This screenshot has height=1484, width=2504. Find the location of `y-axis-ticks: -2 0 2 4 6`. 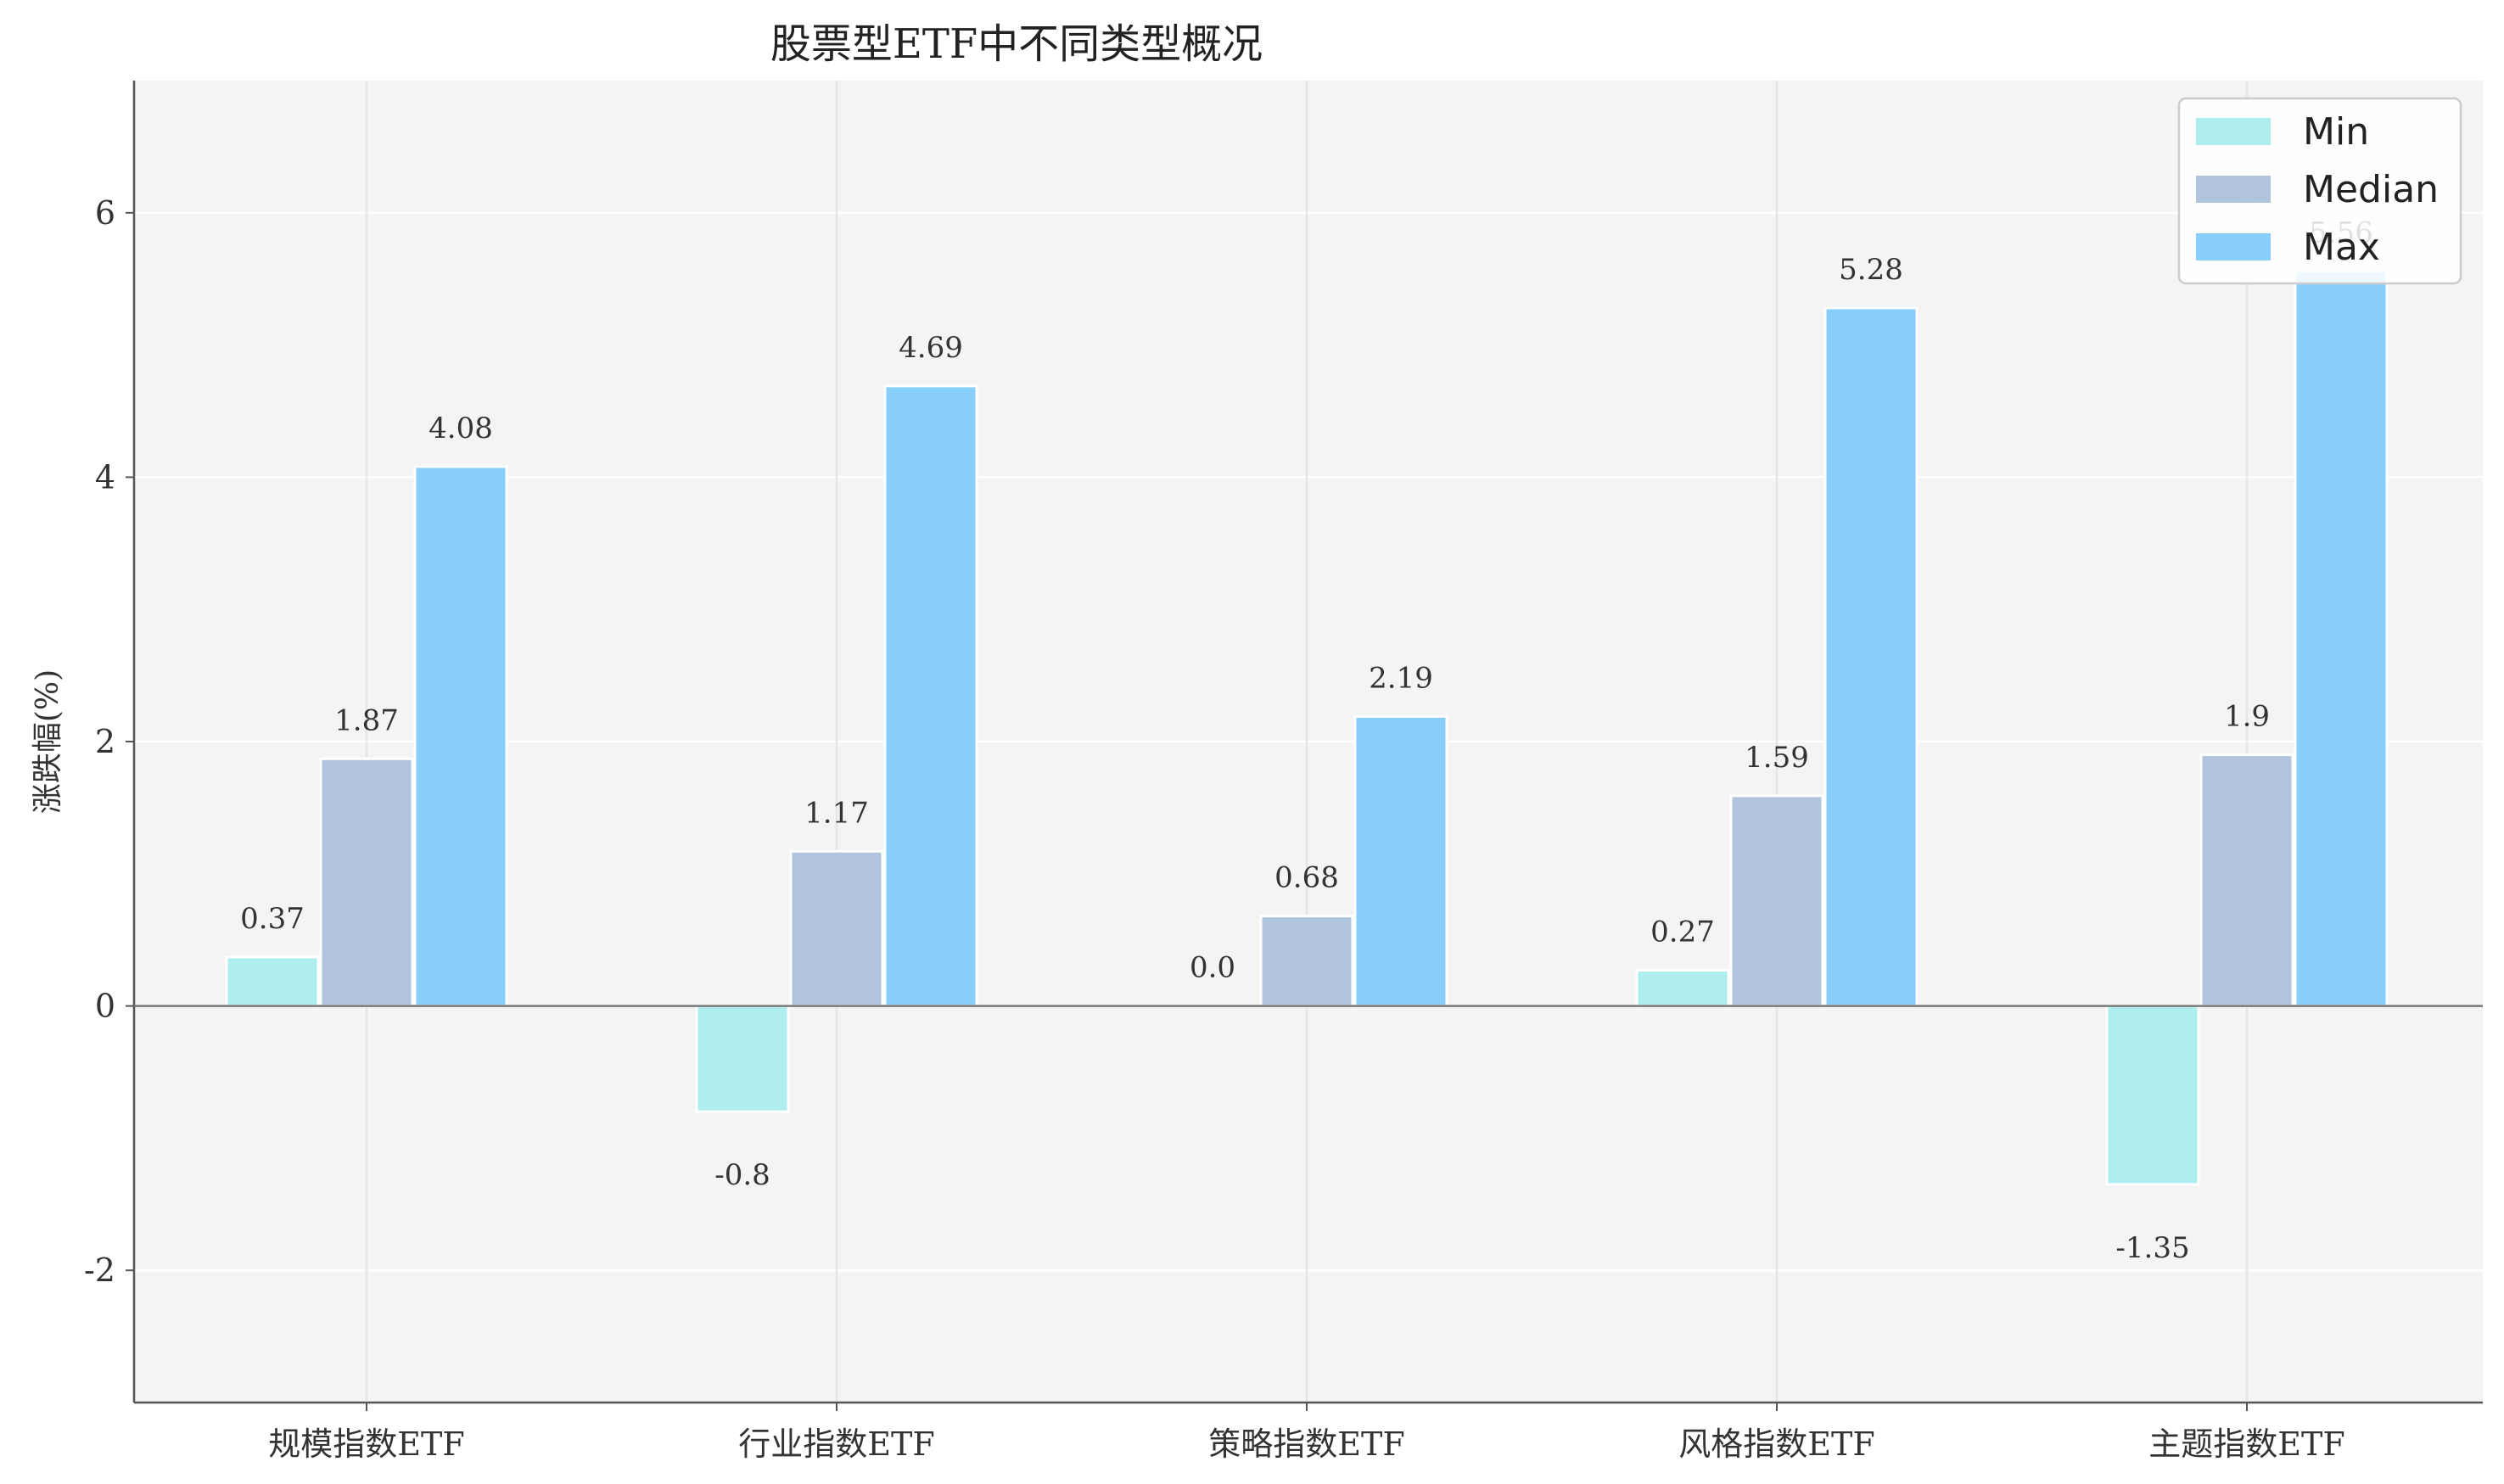

y-axis-ticks: -2 0 2 4 6 is located at coordinates (109, 742).